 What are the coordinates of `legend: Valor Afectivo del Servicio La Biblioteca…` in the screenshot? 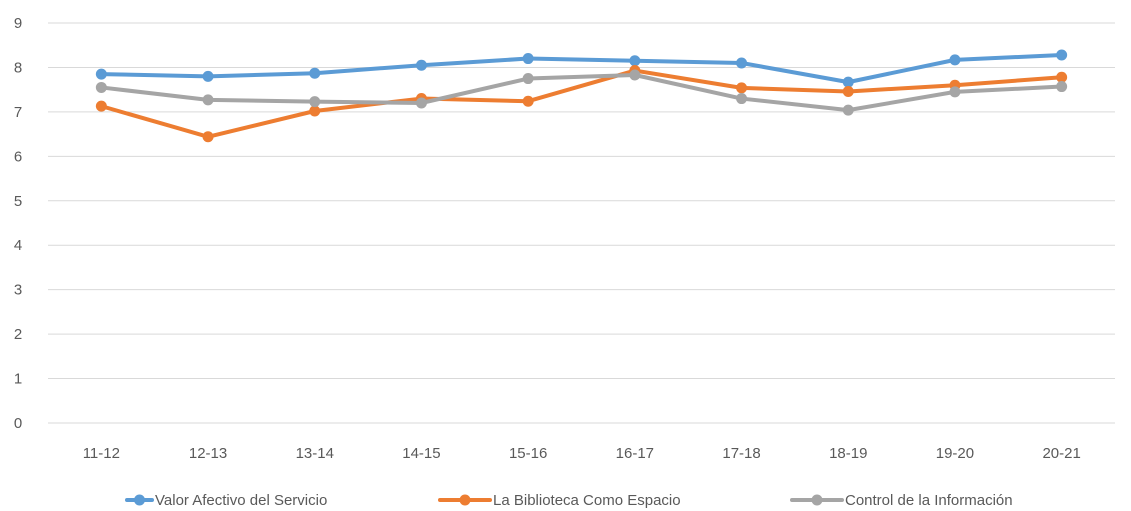 It's located at (569, 500).